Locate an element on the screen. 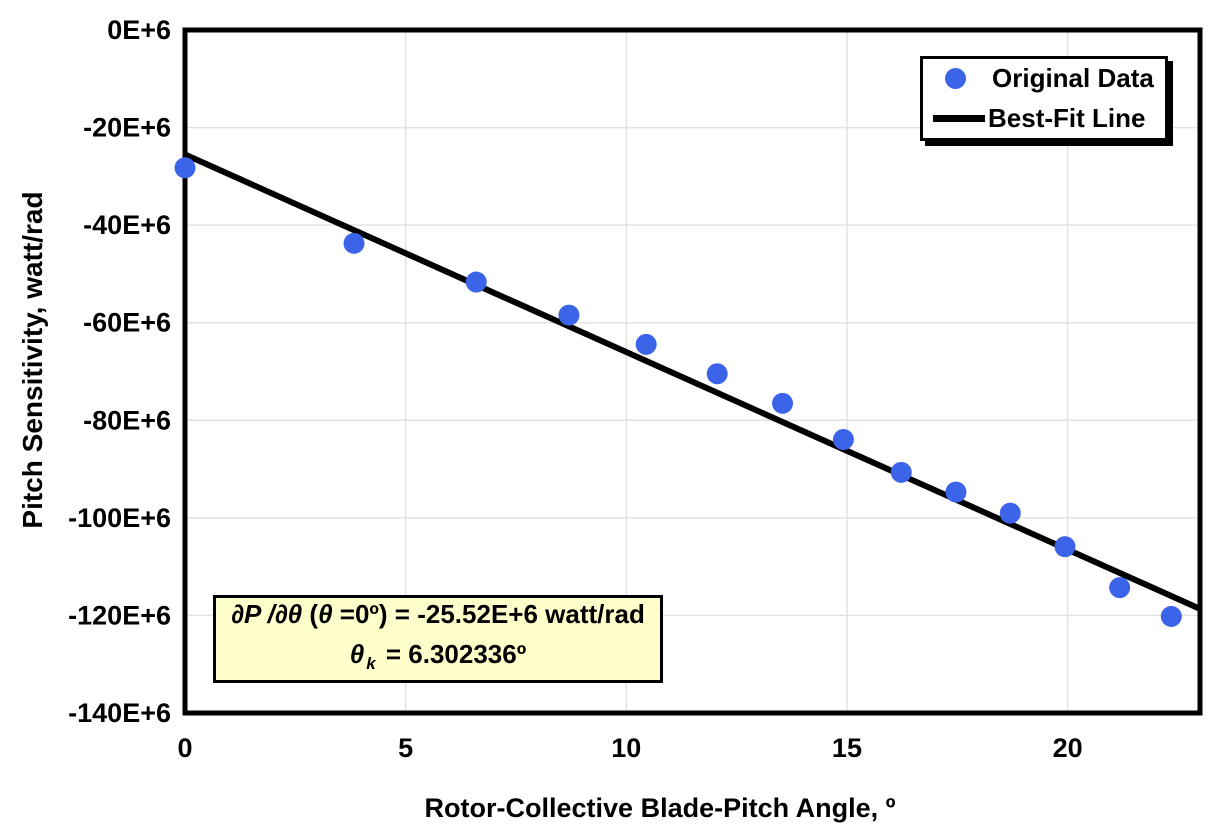  legend-label-original-data: Original Data is located at coordinates (1073, 78).